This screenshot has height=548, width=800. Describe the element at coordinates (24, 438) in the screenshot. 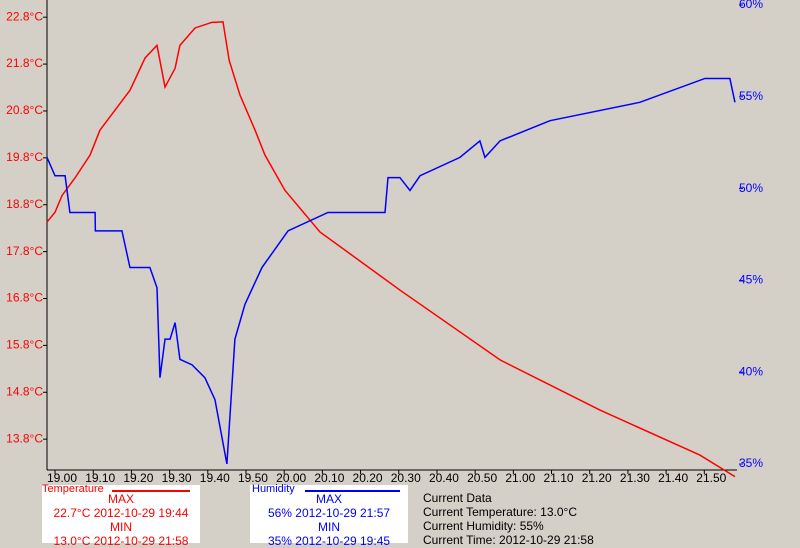

I see `y-tick-label: 13.8°C` at that location.